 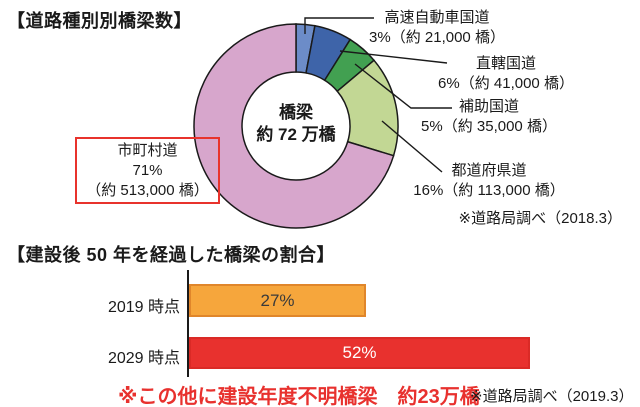 I want to click on donut-section-title: 【道路種別別橋梁数】, so click(x=99, y=21).